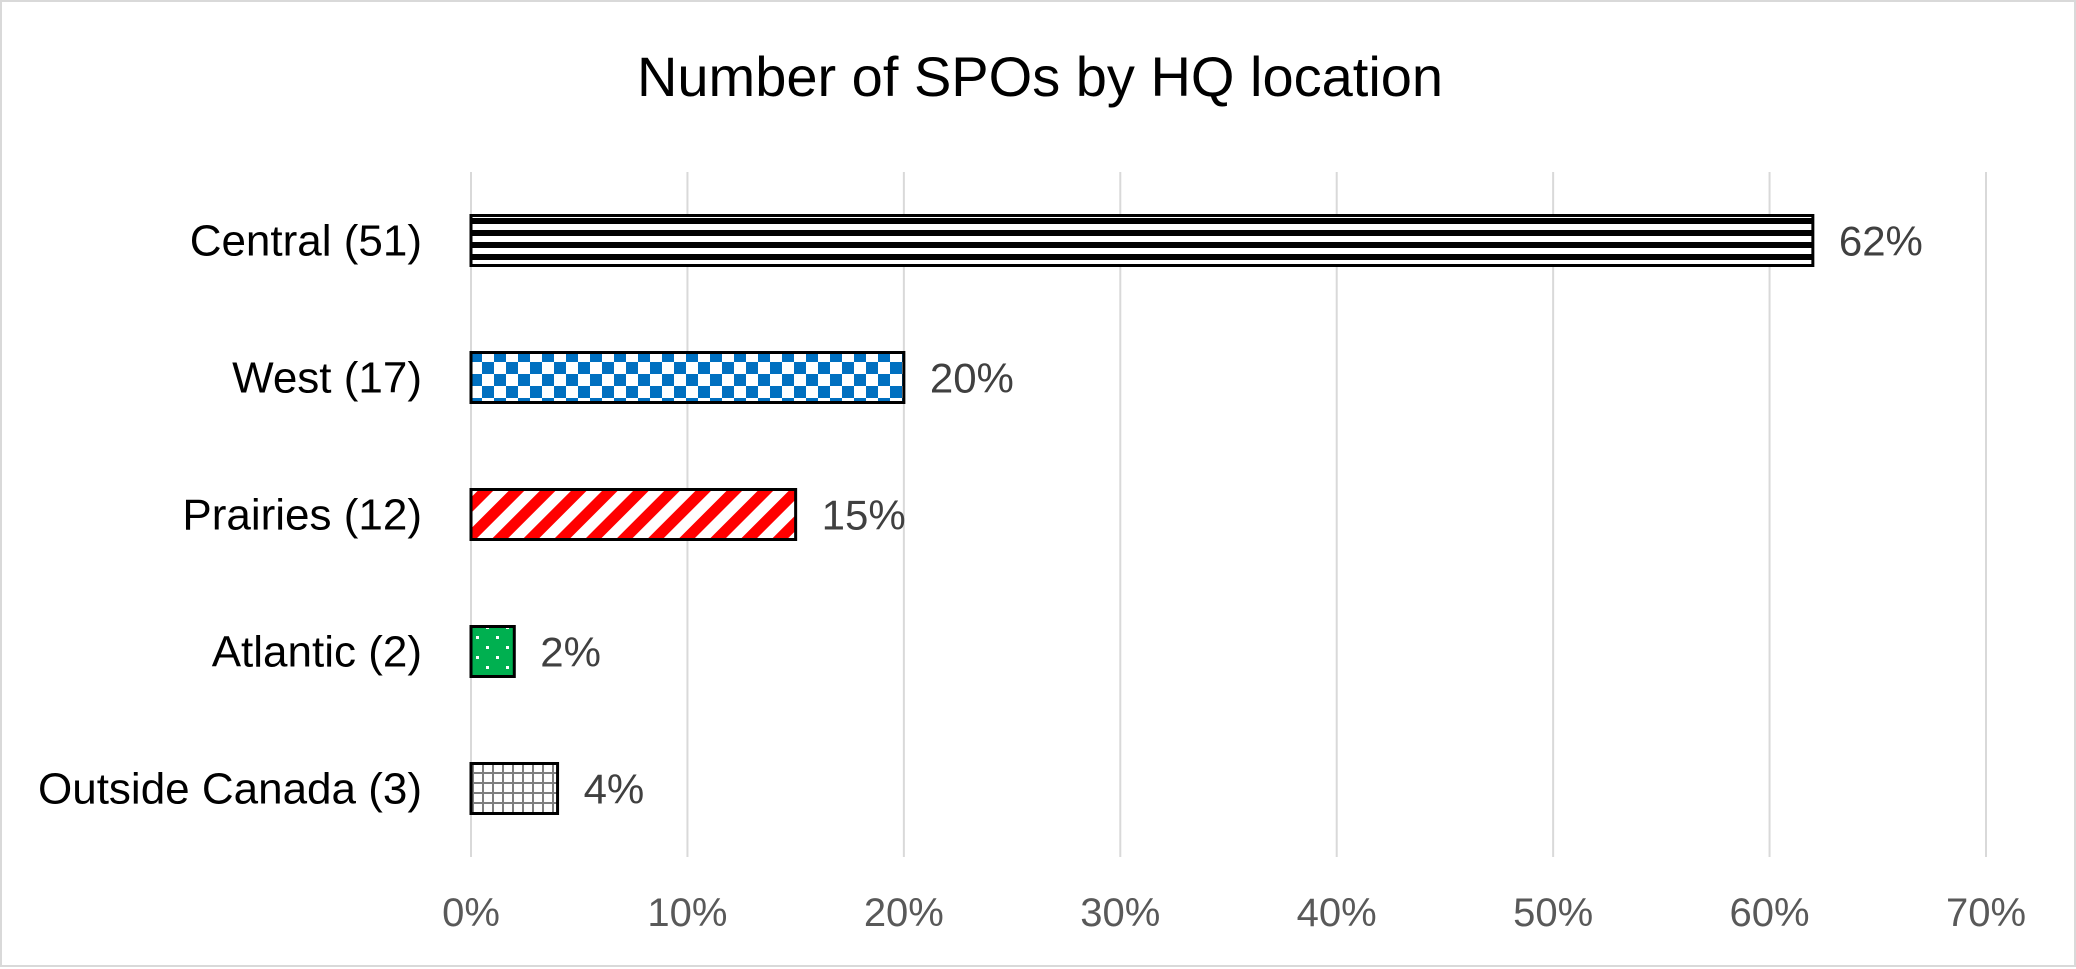 Image resolution: width=2076 pixels, height=969 pixels. I want to click on bar-central, so click(1142, 240).